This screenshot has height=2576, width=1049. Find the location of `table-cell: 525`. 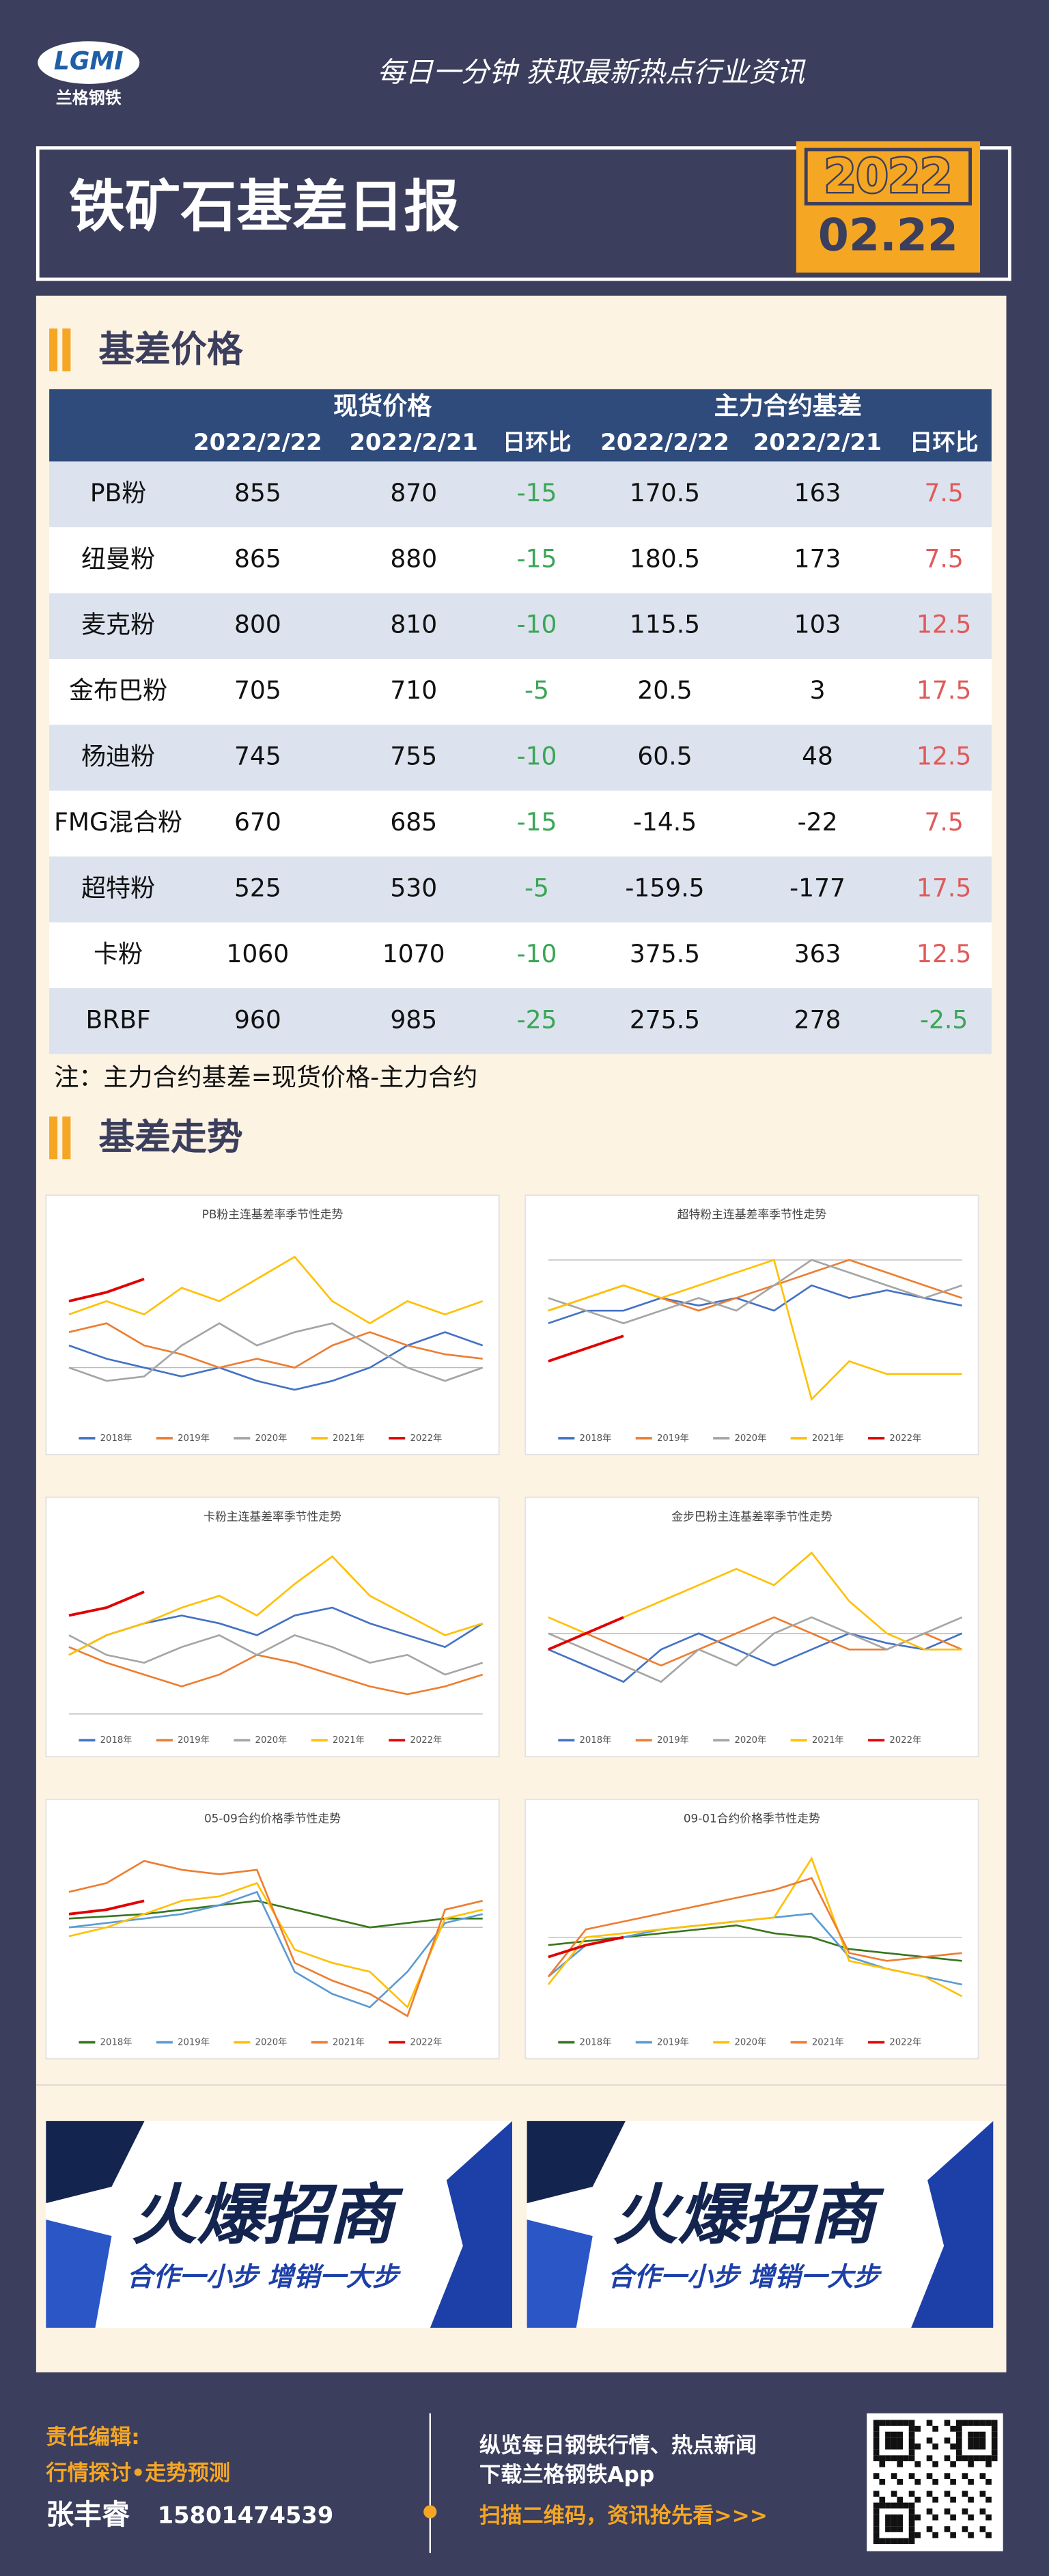

table-cell: 525 is located at coordinates (257, 887).